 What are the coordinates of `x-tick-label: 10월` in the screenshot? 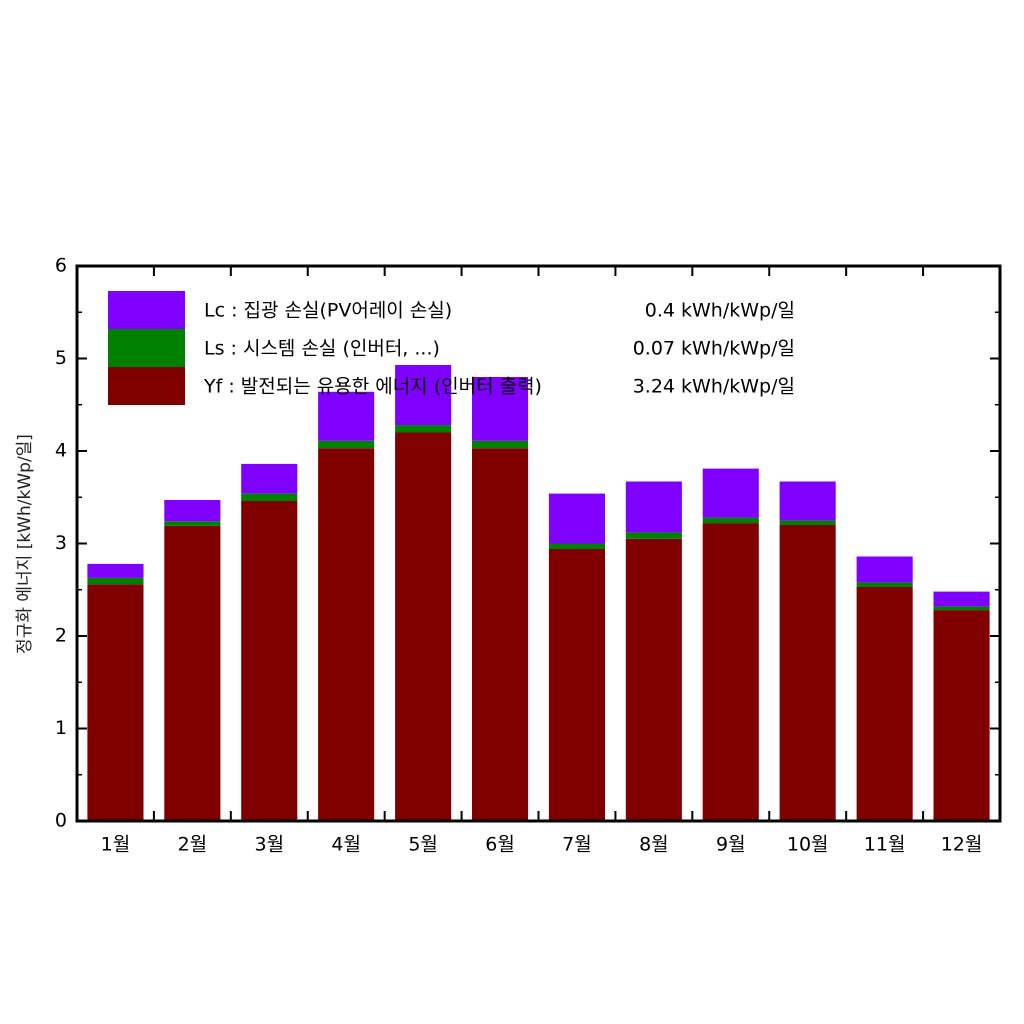 It's located at (808, 845).